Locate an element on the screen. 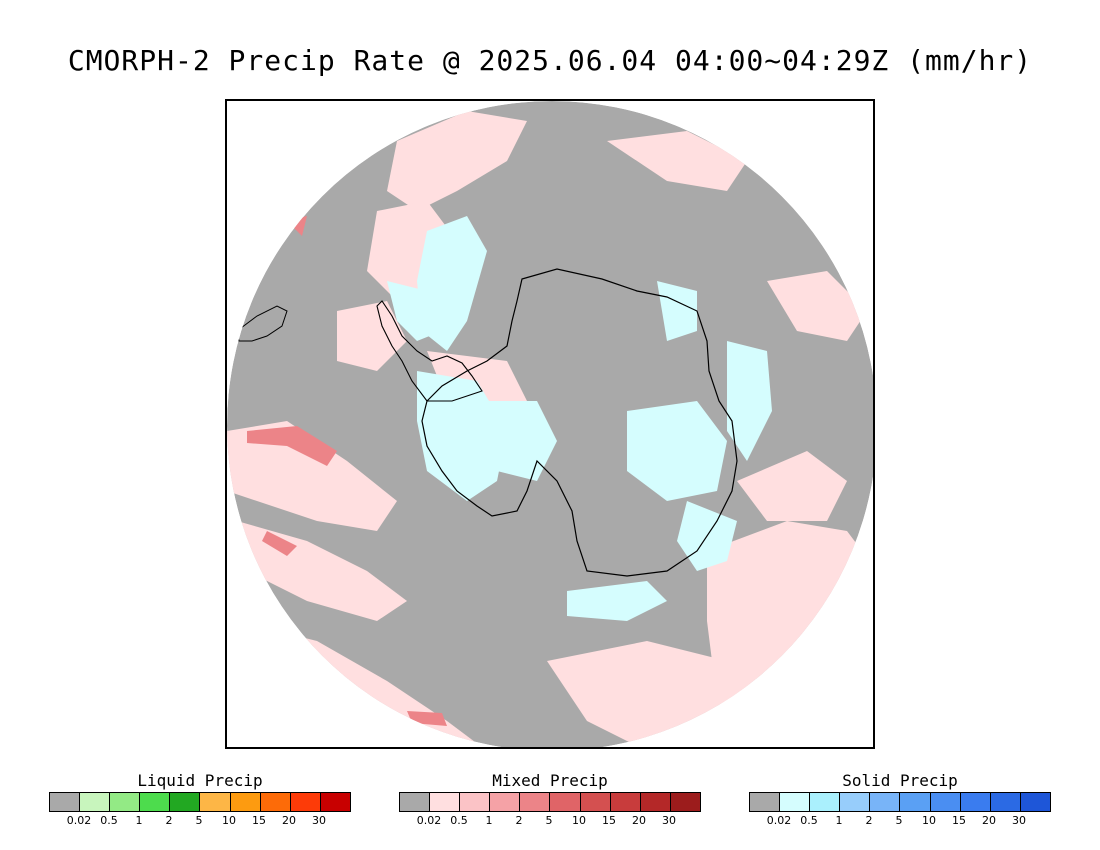  legend-bar-solid is located at coordinates (900, 802).